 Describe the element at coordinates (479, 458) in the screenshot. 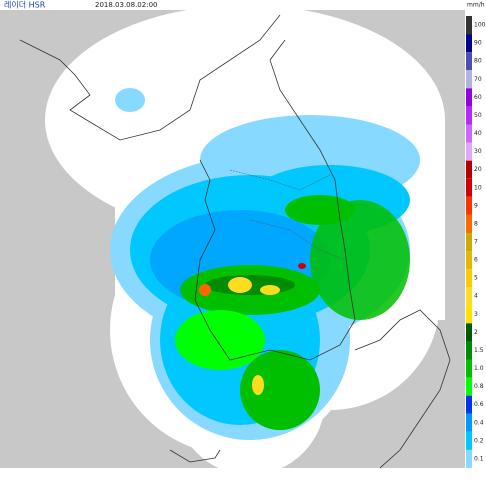

I see `colorbar-label: 0.1` at that location.